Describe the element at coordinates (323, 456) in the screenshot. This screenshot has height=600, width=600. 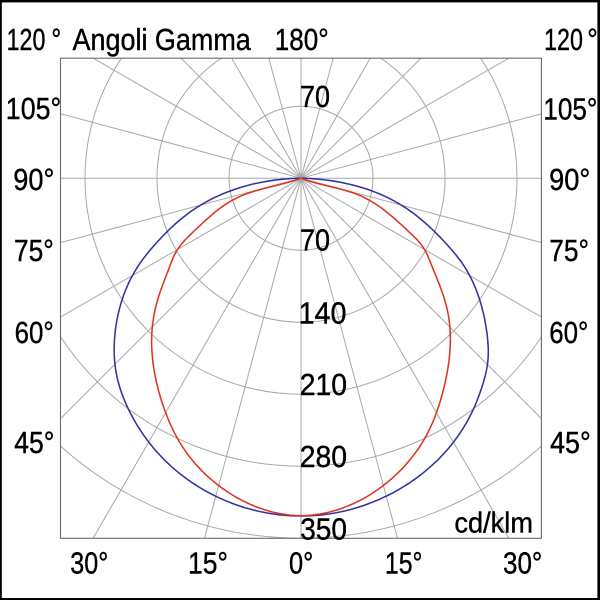
I see `svg-text: 280` at that location.